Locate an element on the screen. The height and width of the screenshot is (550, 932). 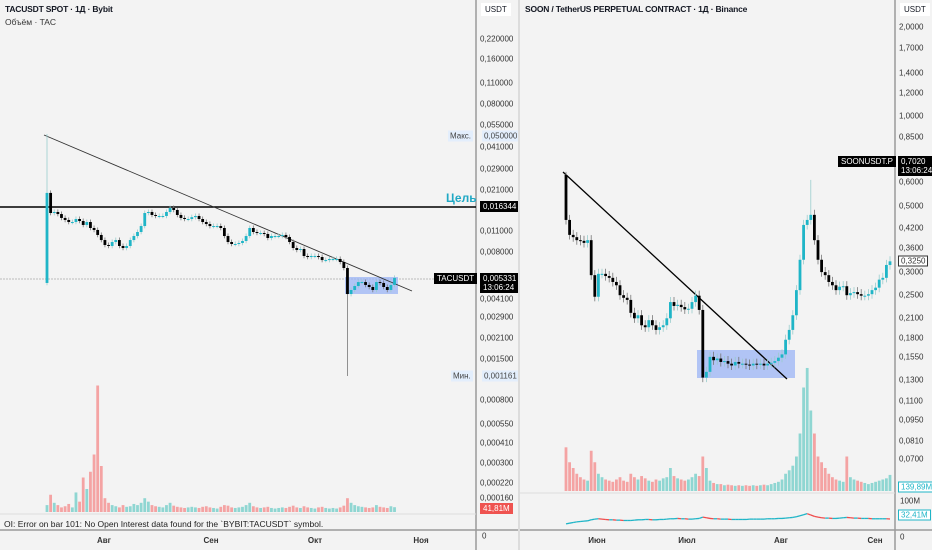
tag-price: 0,7020 is located at coordinates (913, 161).